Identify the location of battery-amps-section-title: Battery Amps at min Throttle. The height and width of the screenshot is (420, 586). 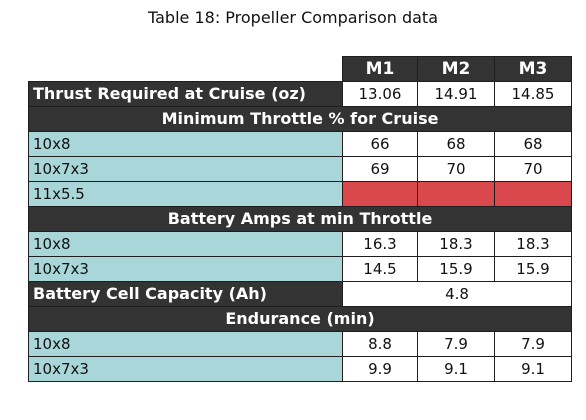
(300, 219).